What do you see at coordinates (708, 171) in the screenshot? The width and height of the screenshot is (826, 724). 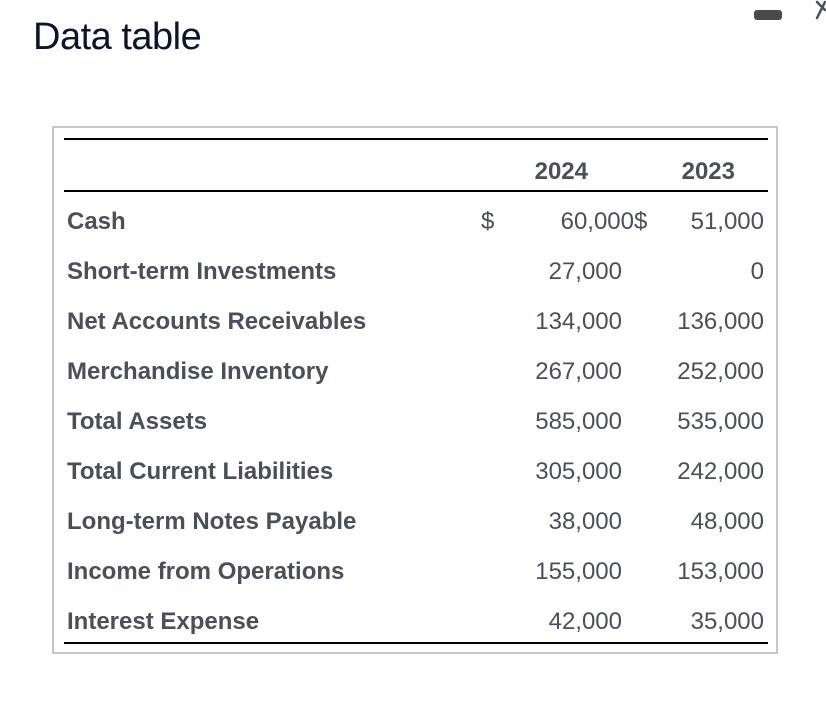 I see `column-header-2023: 2023` at bounding box center [708, 171].